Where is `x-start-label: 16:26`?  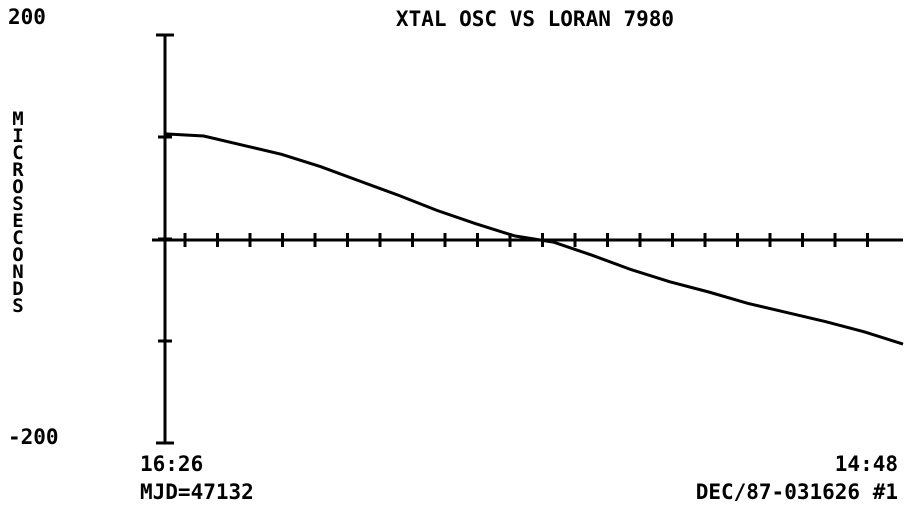
x-start-label: 16:26 is located at coordinates (171, 464).